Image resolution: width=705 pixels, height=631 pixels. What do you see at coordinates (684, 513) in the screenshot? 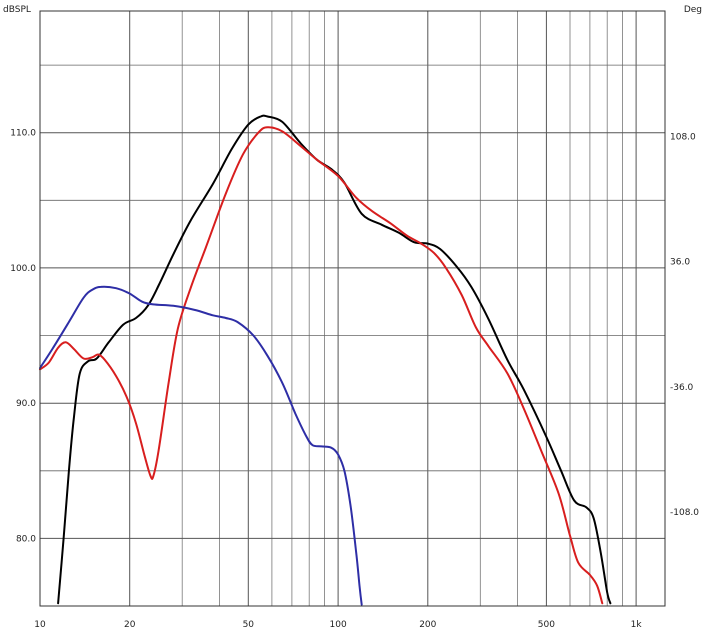
I see `y2-tick-label: -108.0` at bounding box center [684, 513].